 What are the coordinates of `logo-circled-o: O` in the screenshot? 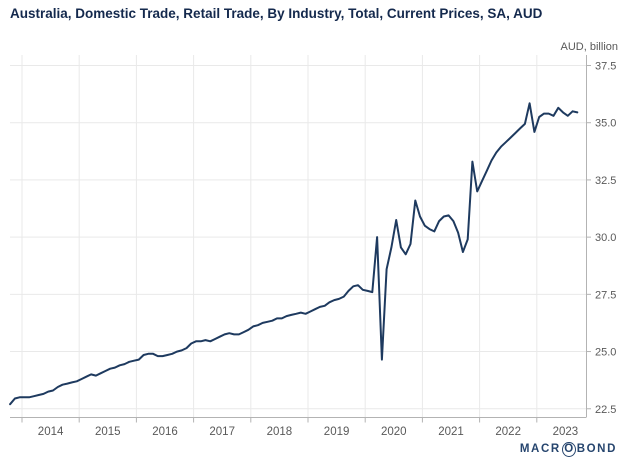 It's located at (568, 449).